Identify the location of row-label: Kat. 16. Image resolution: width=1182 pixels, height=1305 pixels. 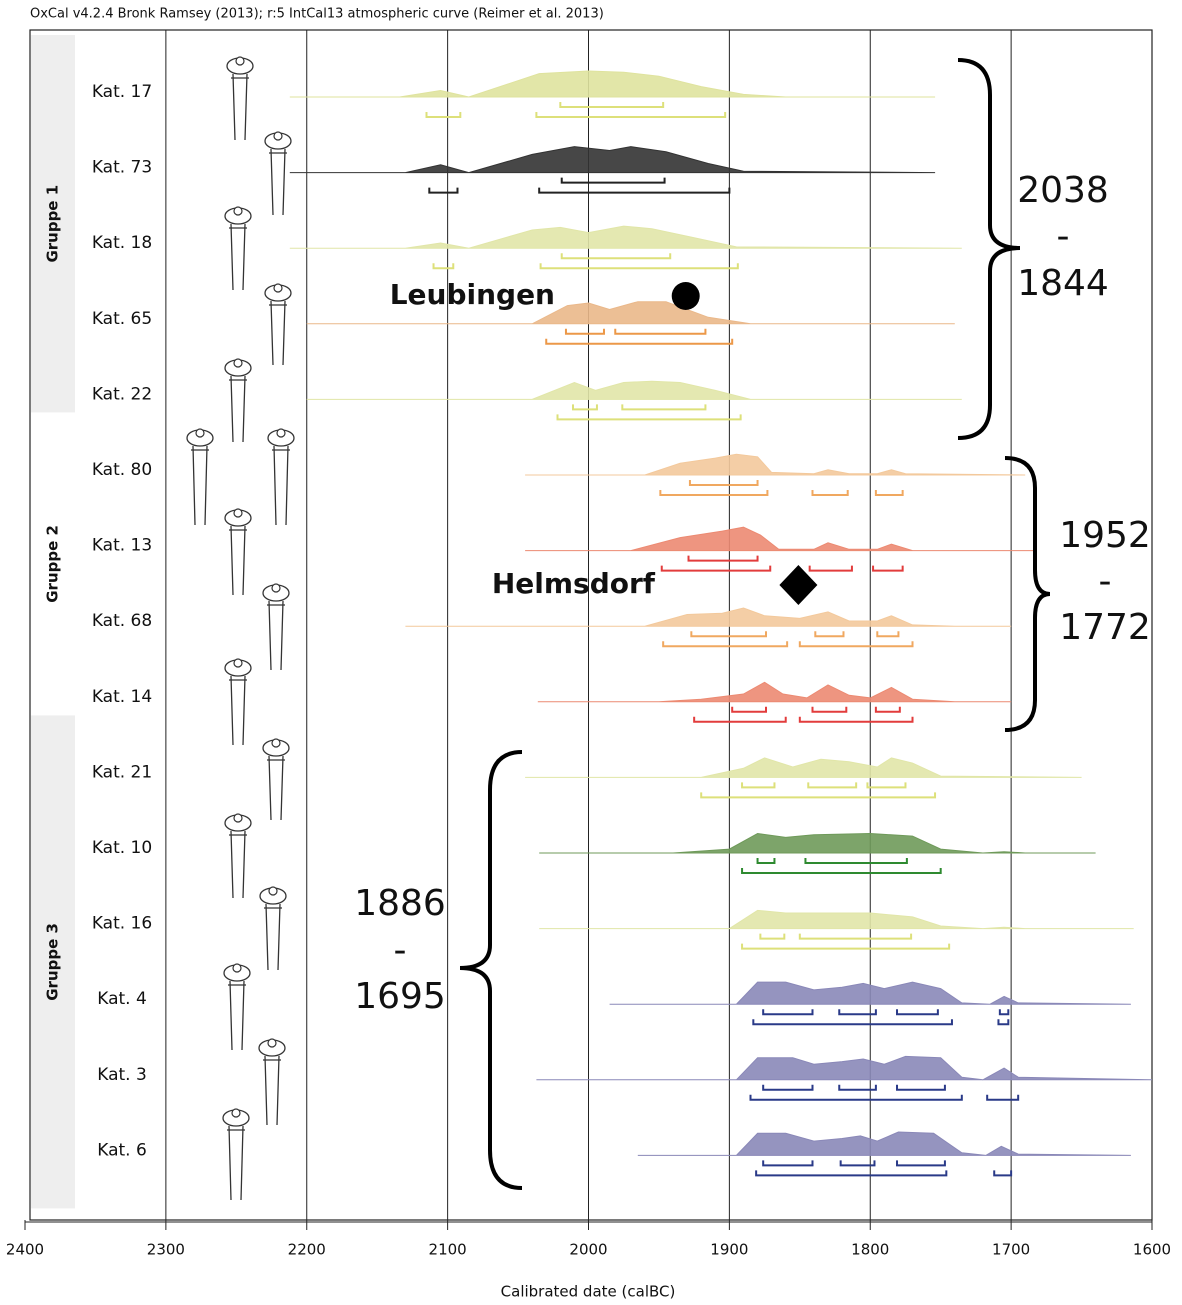
(122, 924).